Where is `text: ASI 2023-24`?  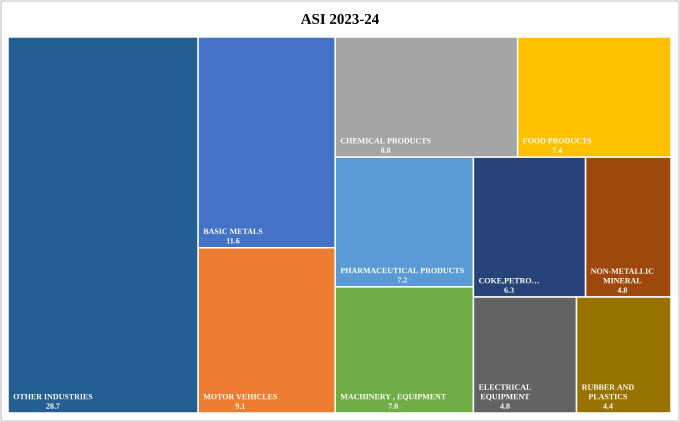 text: ASI 2023-24 is located at coordinates (339, 19).